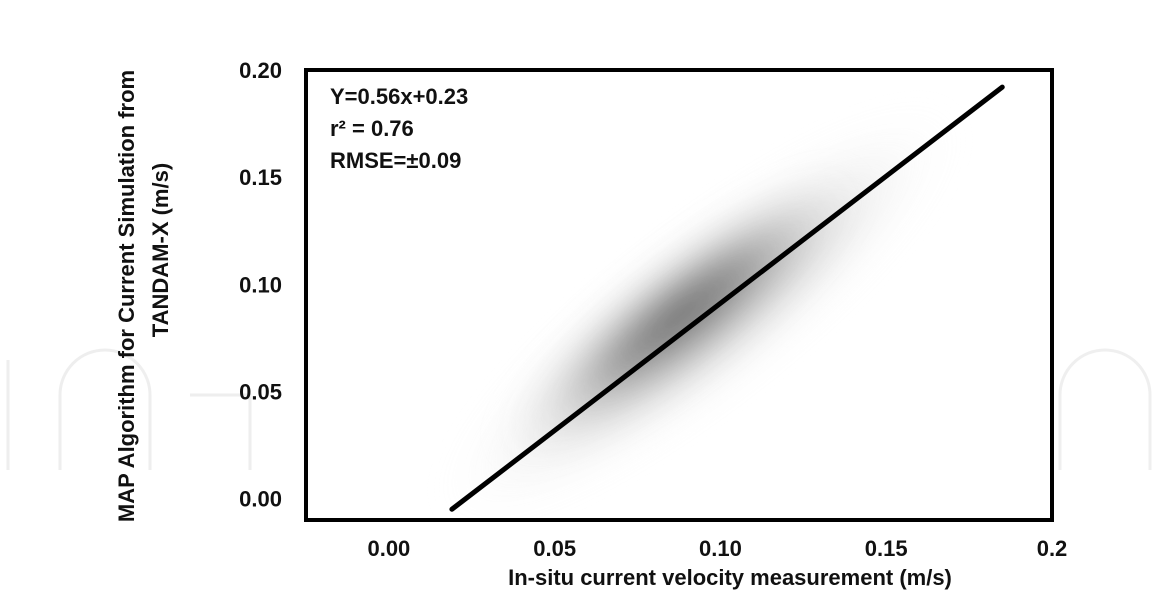  Describe the element at coordinates (160, 250) in the screenshot. I see `y-axis-label-line2: TANDAM-X (m/s)` at that location.